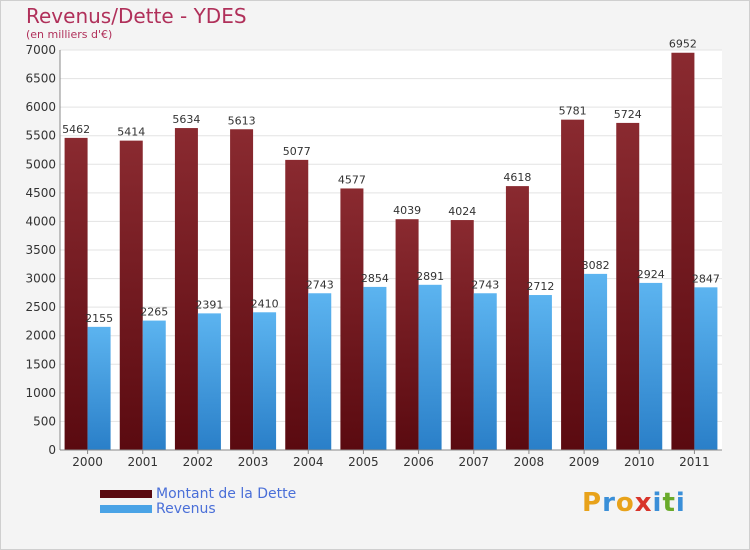 This screenshot has height=550, width=750. Describe the element at coordinates (253, 462) in the screenshot. I see `x-tick-label: 2003` at that location.